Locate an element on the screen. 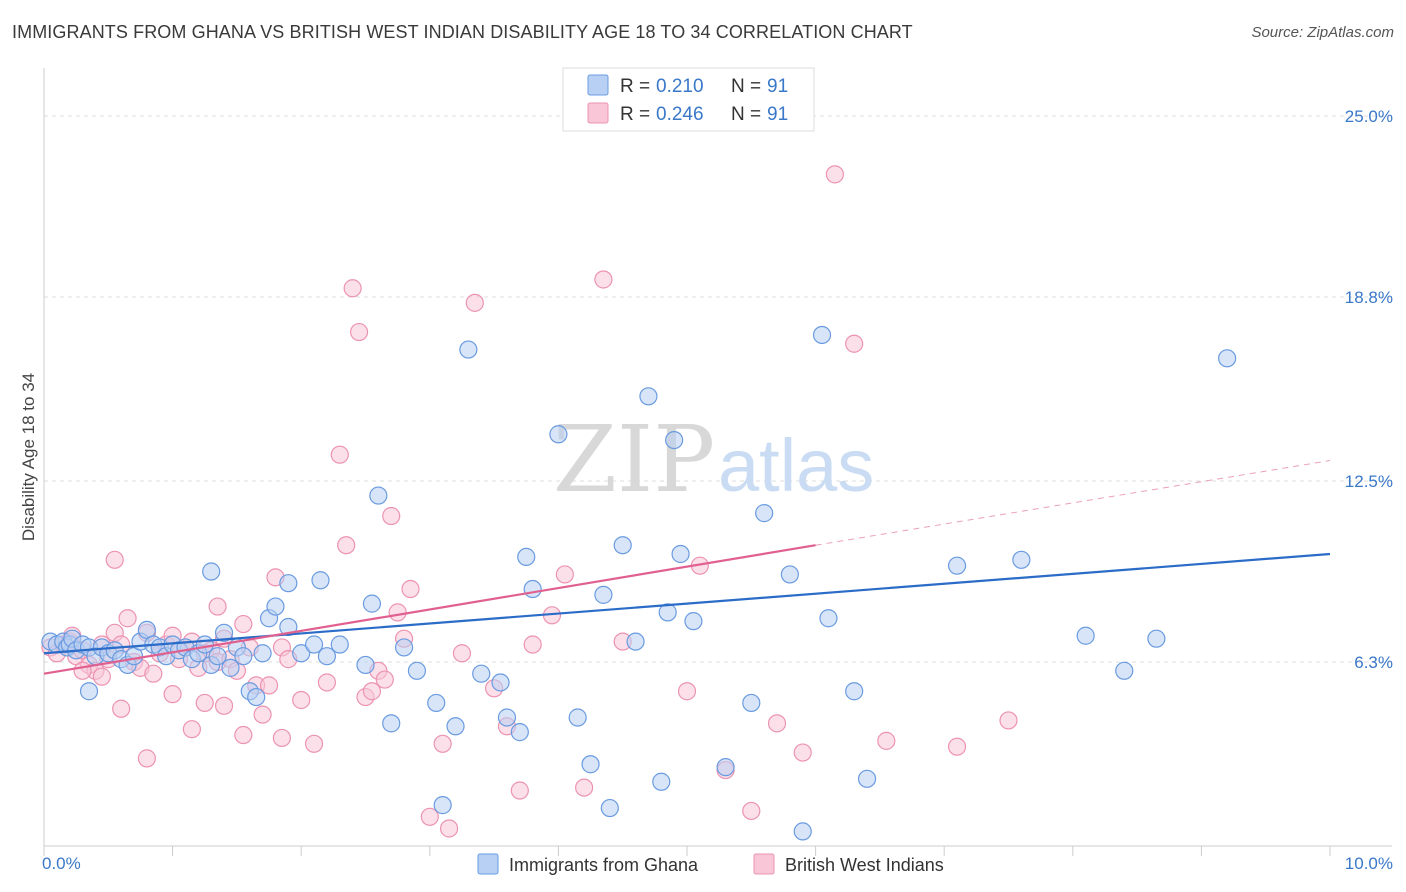  legend-r-label-1: R = is located at coordinates (635, 86).